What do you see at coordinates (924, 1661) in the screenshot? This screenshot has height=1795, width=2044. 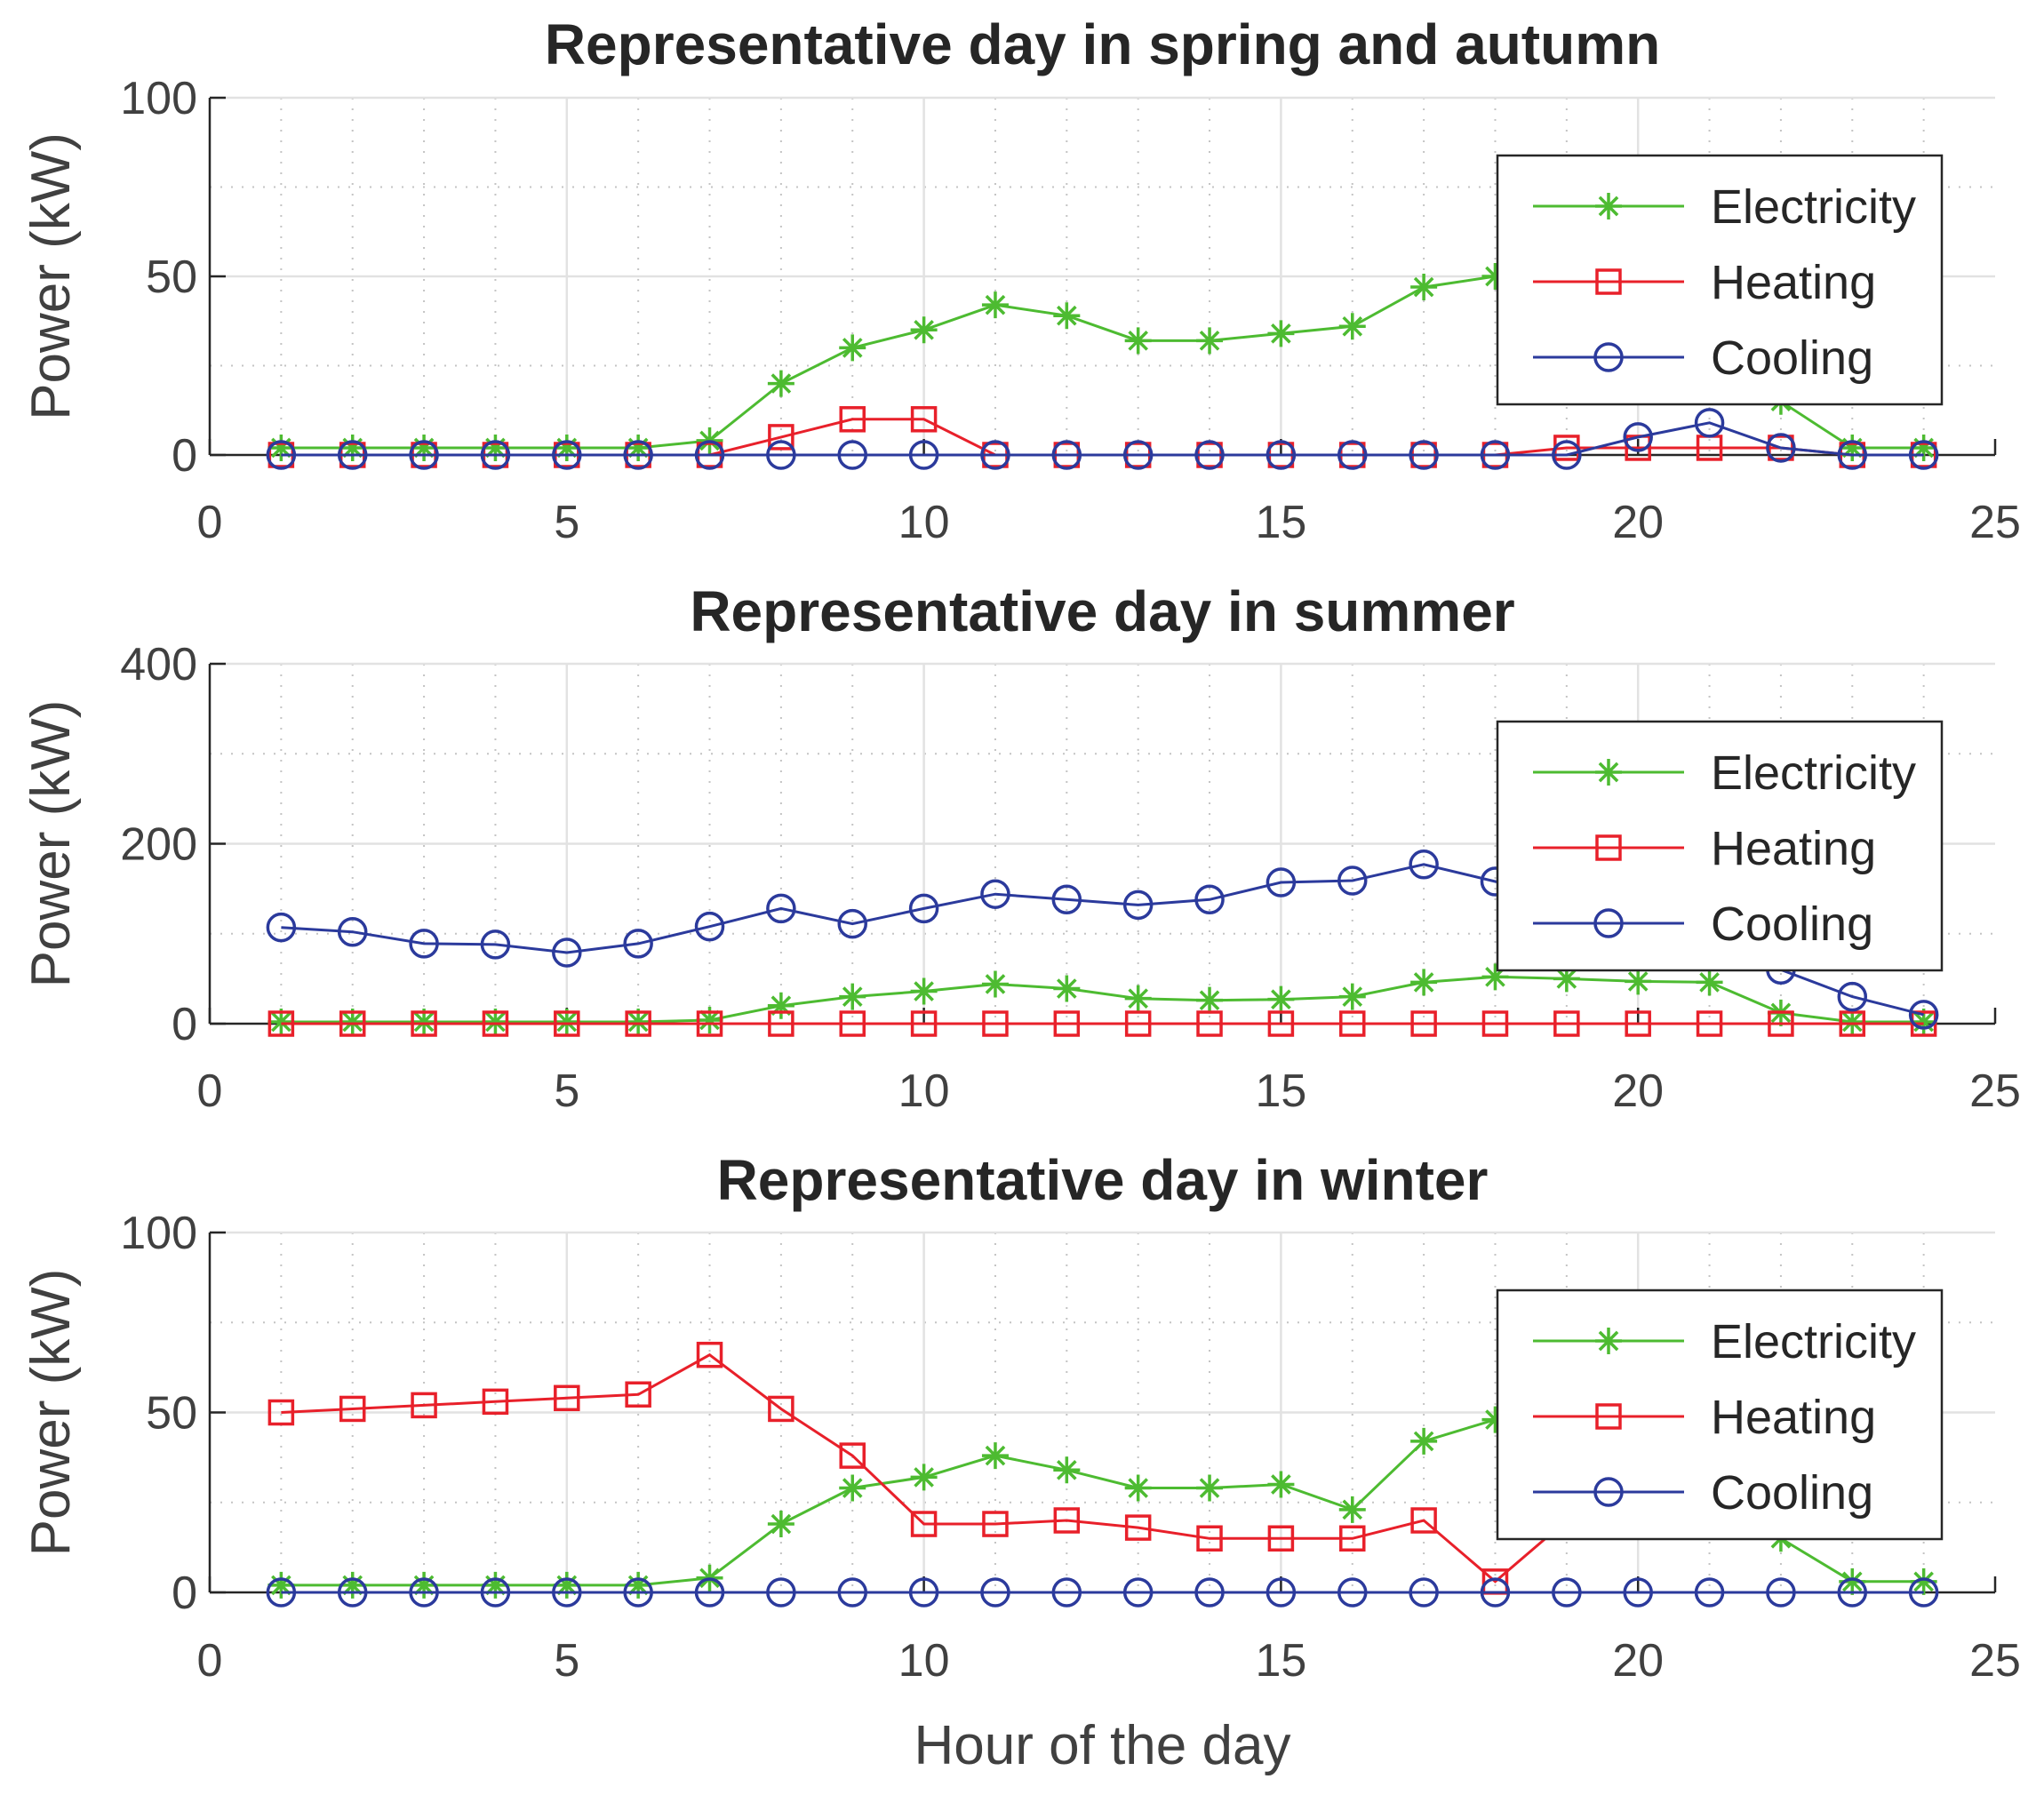 I see `x-tick-label: 10` at bounding box center [924, 1661].